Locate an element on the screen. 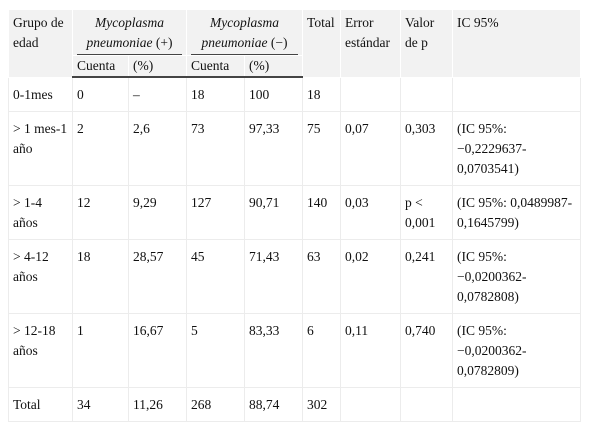 Image resolution: width=590 pixels, height=426 pixels. table-cell: – is located at coordinates (157, 94).